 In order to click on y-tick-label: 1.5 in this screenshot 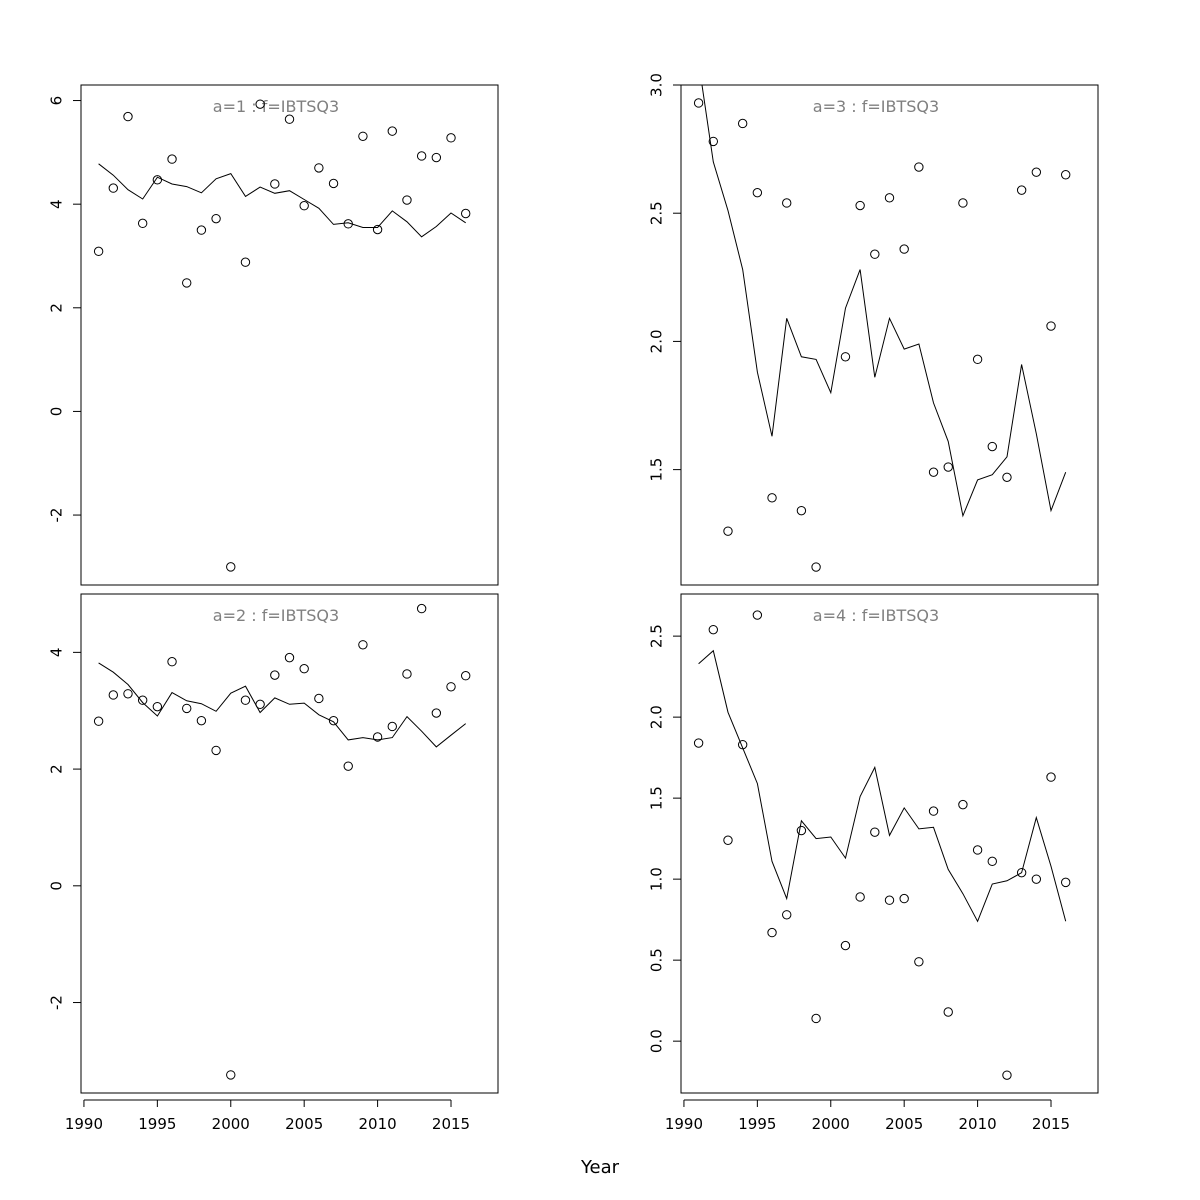, I will do `click(657, 798)`.